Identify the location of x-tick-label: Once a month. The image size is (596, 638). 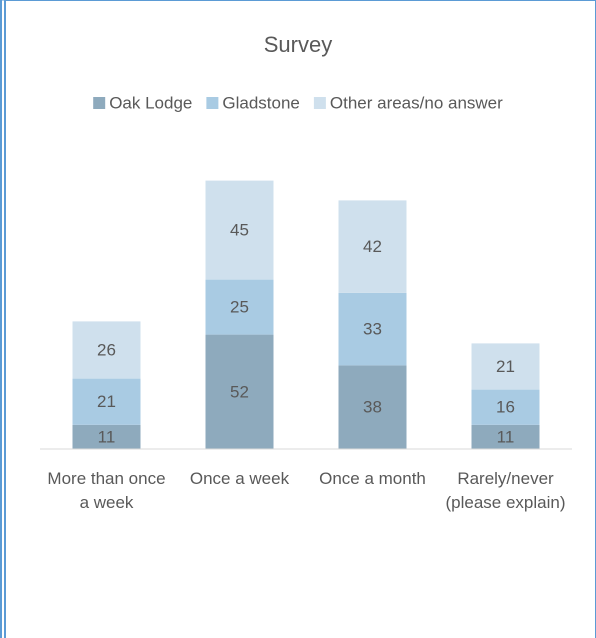
(372, 478).